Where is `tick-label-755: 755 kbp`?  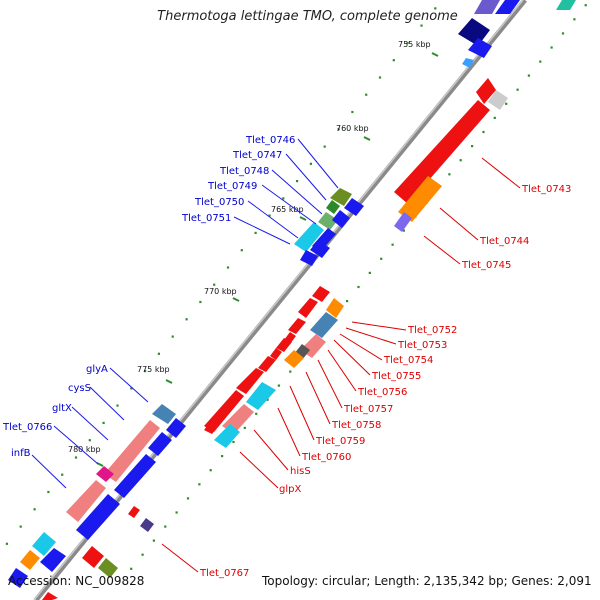
tick-label-755: 755 kbp is located at coordinates (414, 44).